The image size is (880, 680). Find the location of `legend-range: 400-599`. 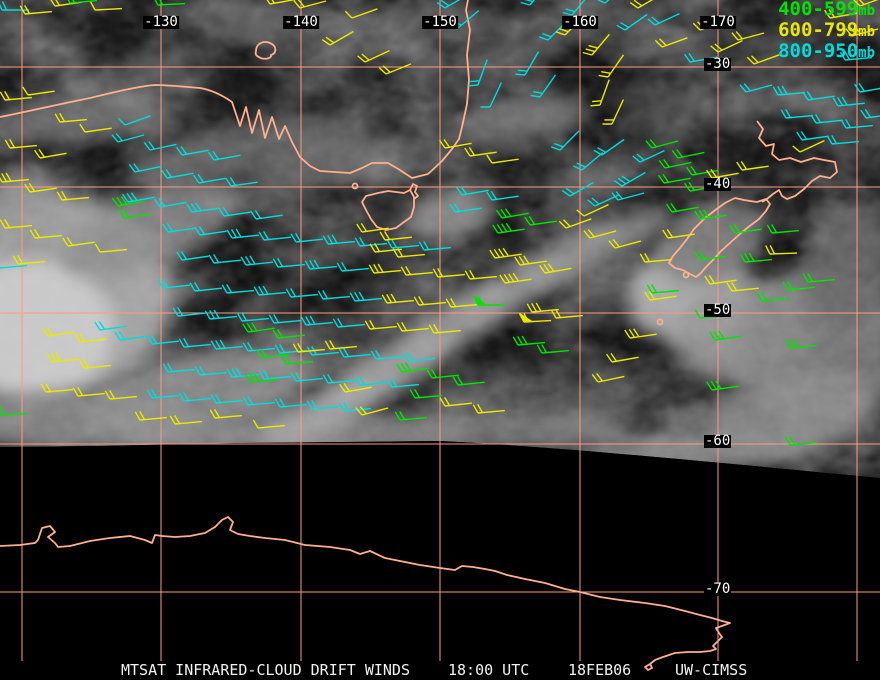

legend-range: 400-599 is located at coordinates (818, 10).